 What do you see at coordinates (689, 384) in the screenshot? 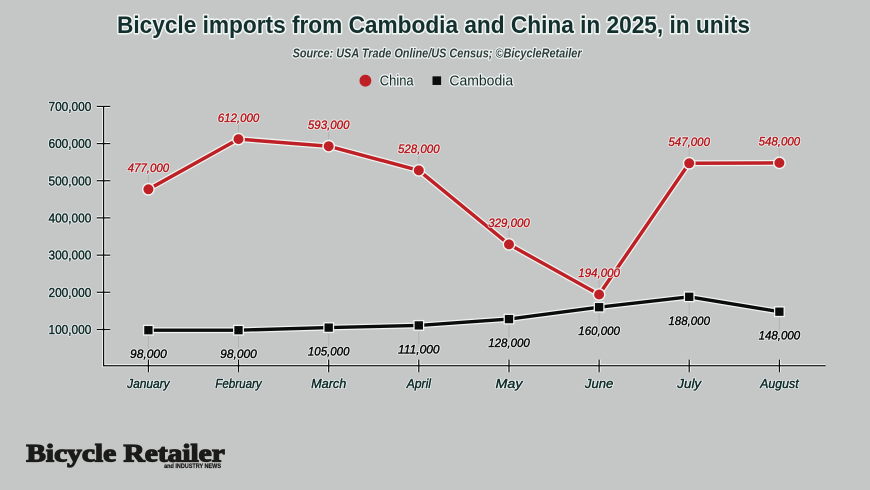
I see `svg-text: July` at bounding box center [689, 384].